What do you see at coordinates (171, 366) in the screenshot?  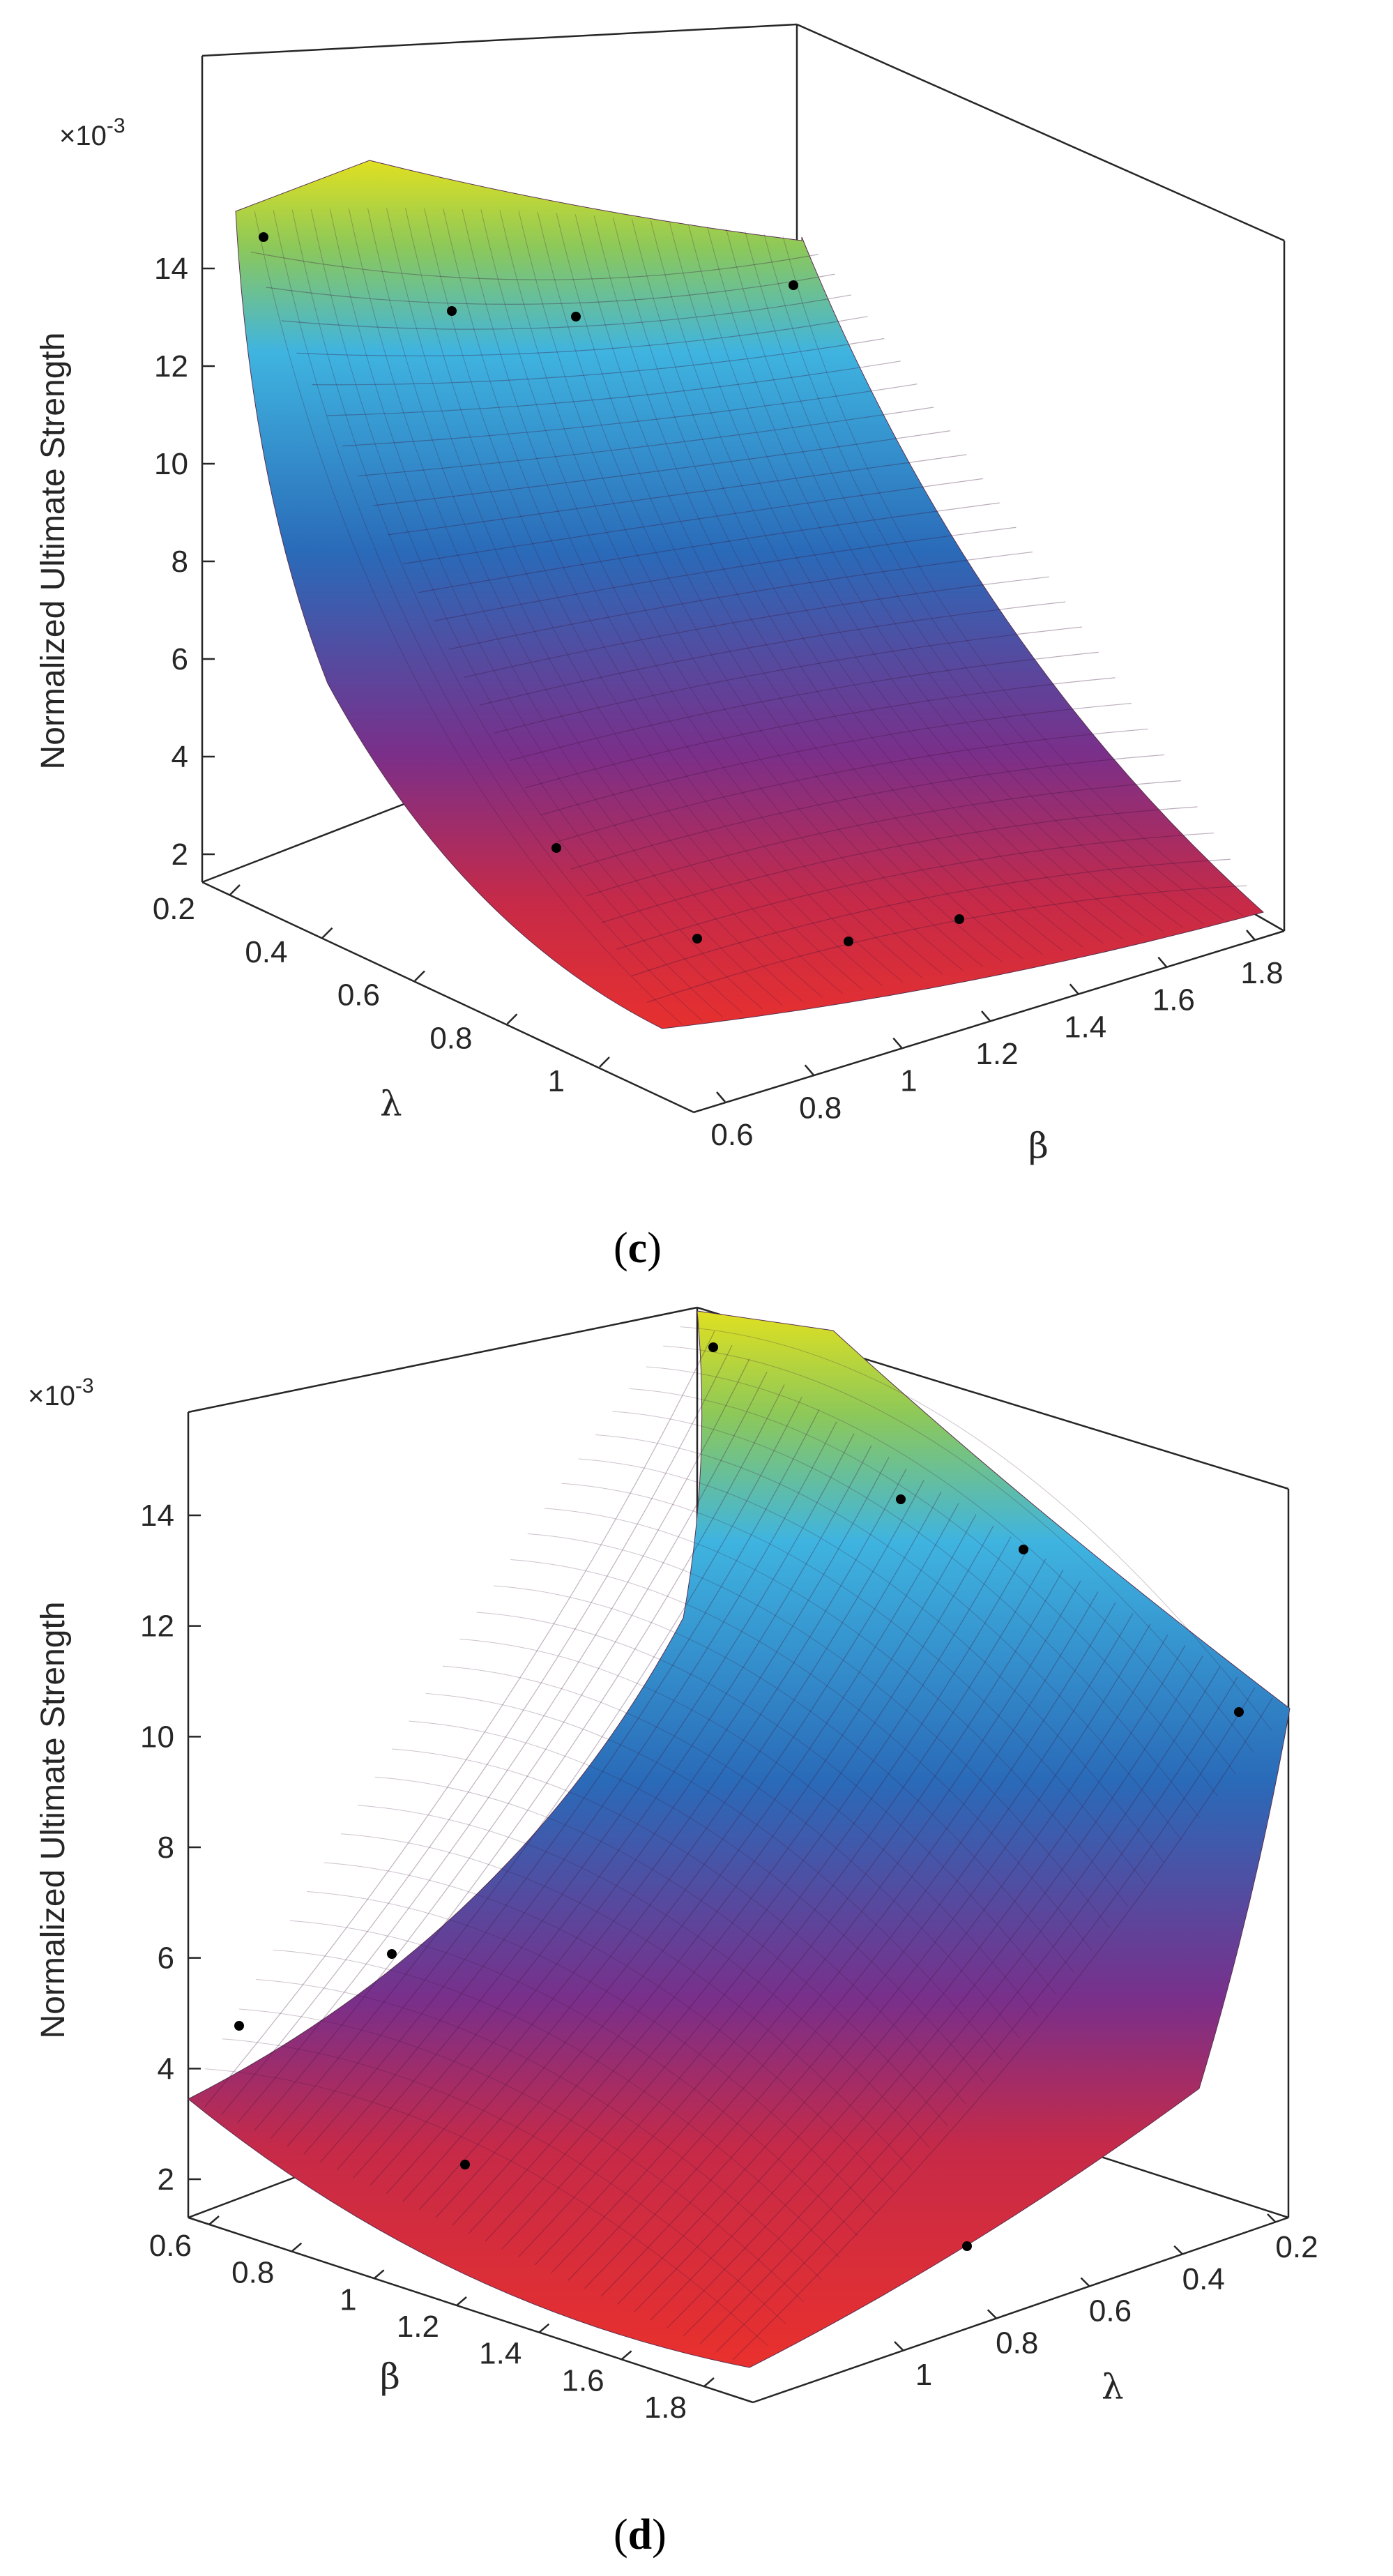 I see `panel-c-z-tick-label: 12` at bounding box center [171, 366].